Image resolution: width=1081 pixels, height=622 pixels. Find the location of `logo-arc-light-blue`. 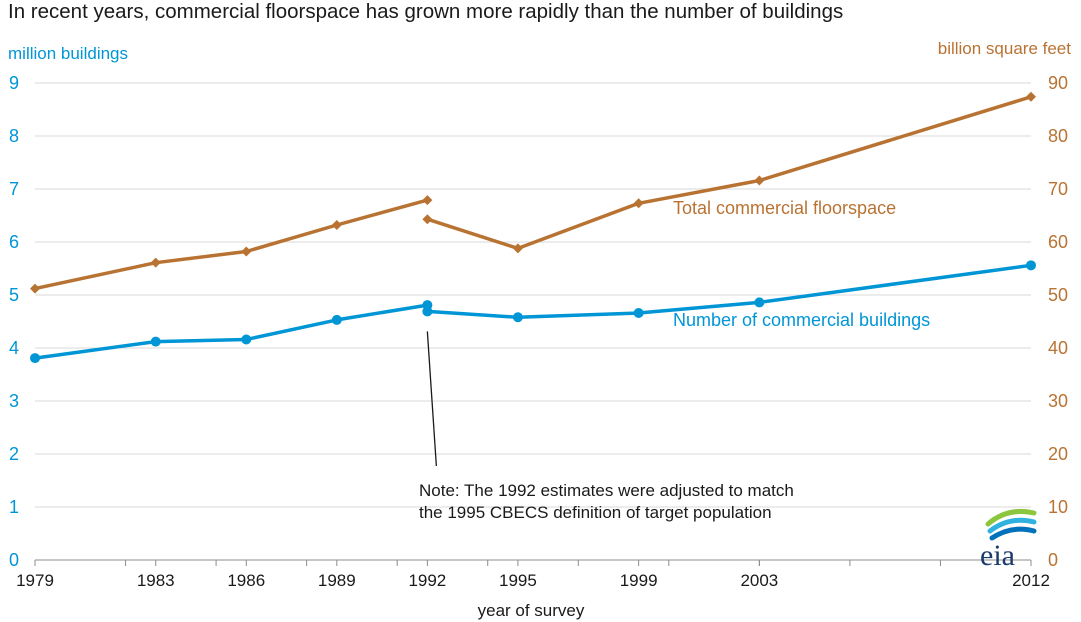

logo-arc-light-blue is located at coordinates (1012, 525).